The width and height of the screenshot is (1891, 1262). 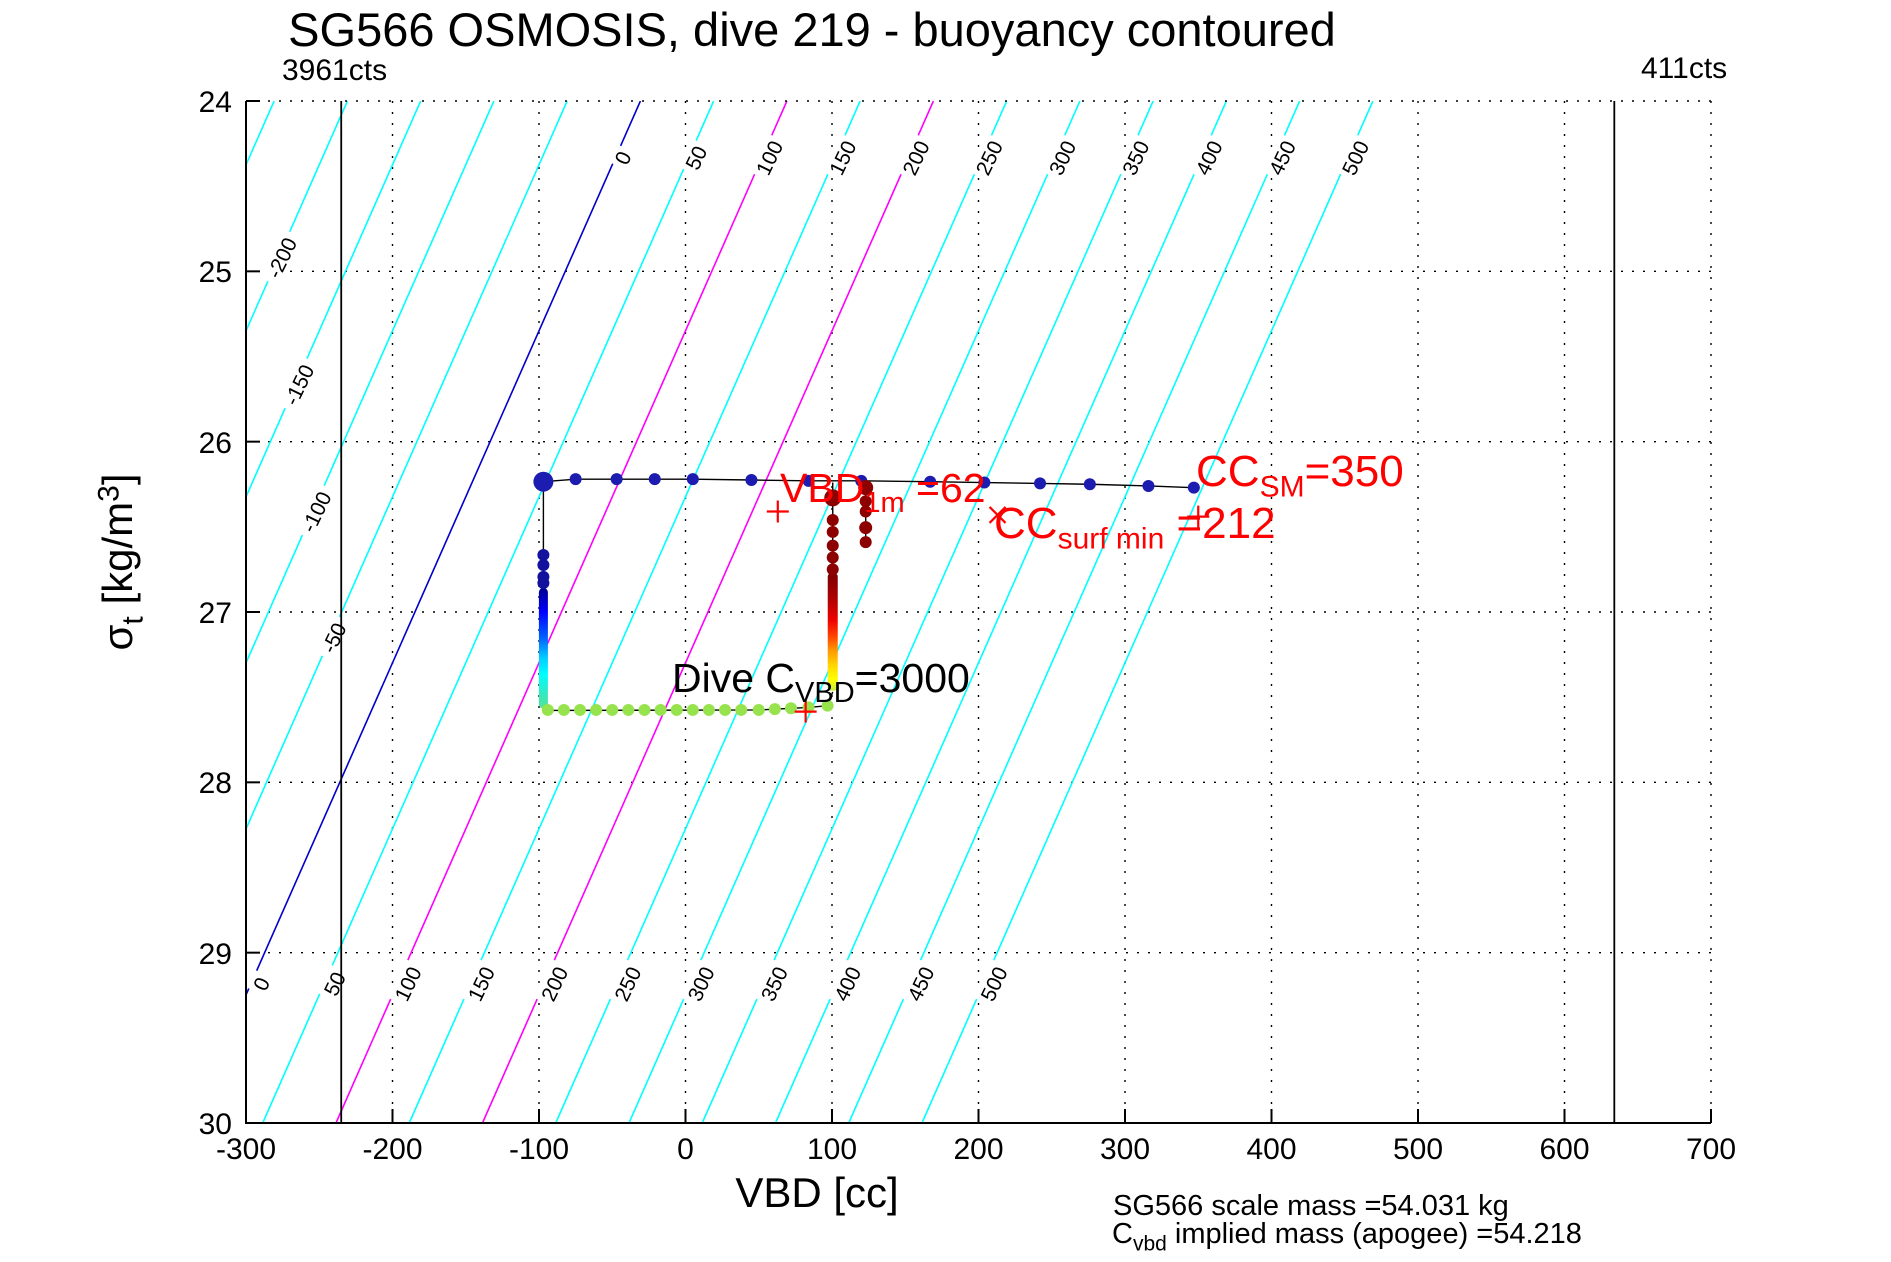 What do you see at coordinates (978, 1149) in the screenshot?
I see `x-tick-label: 200` at bounding box center [978, 1149].